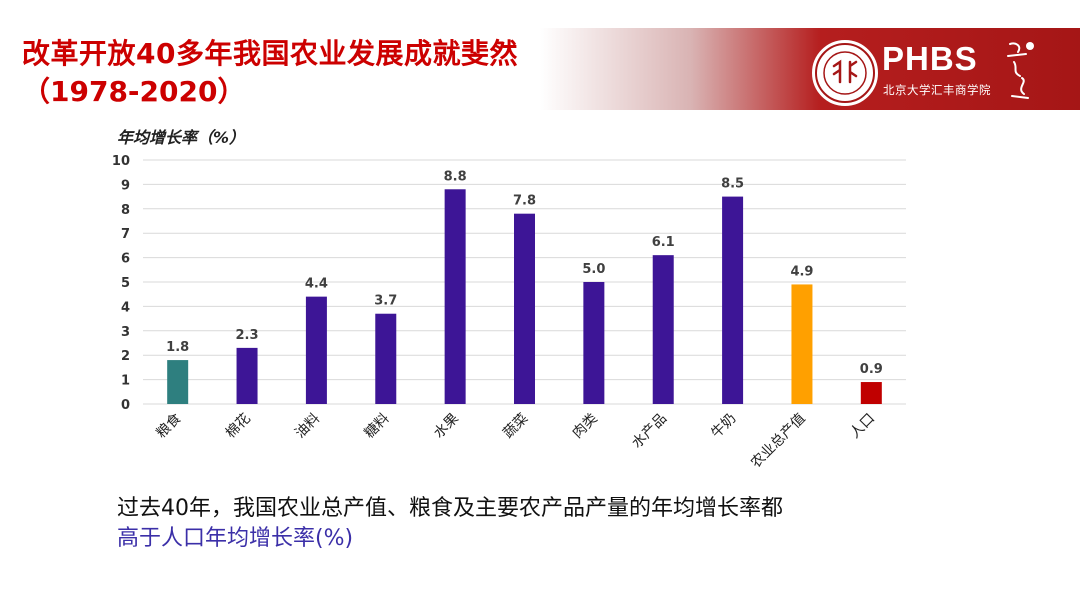 This screenshot has width=1080, height=608. I want to click on phbs-logo: PHBS 北京大学汇丰商学院, so click(946, 73).